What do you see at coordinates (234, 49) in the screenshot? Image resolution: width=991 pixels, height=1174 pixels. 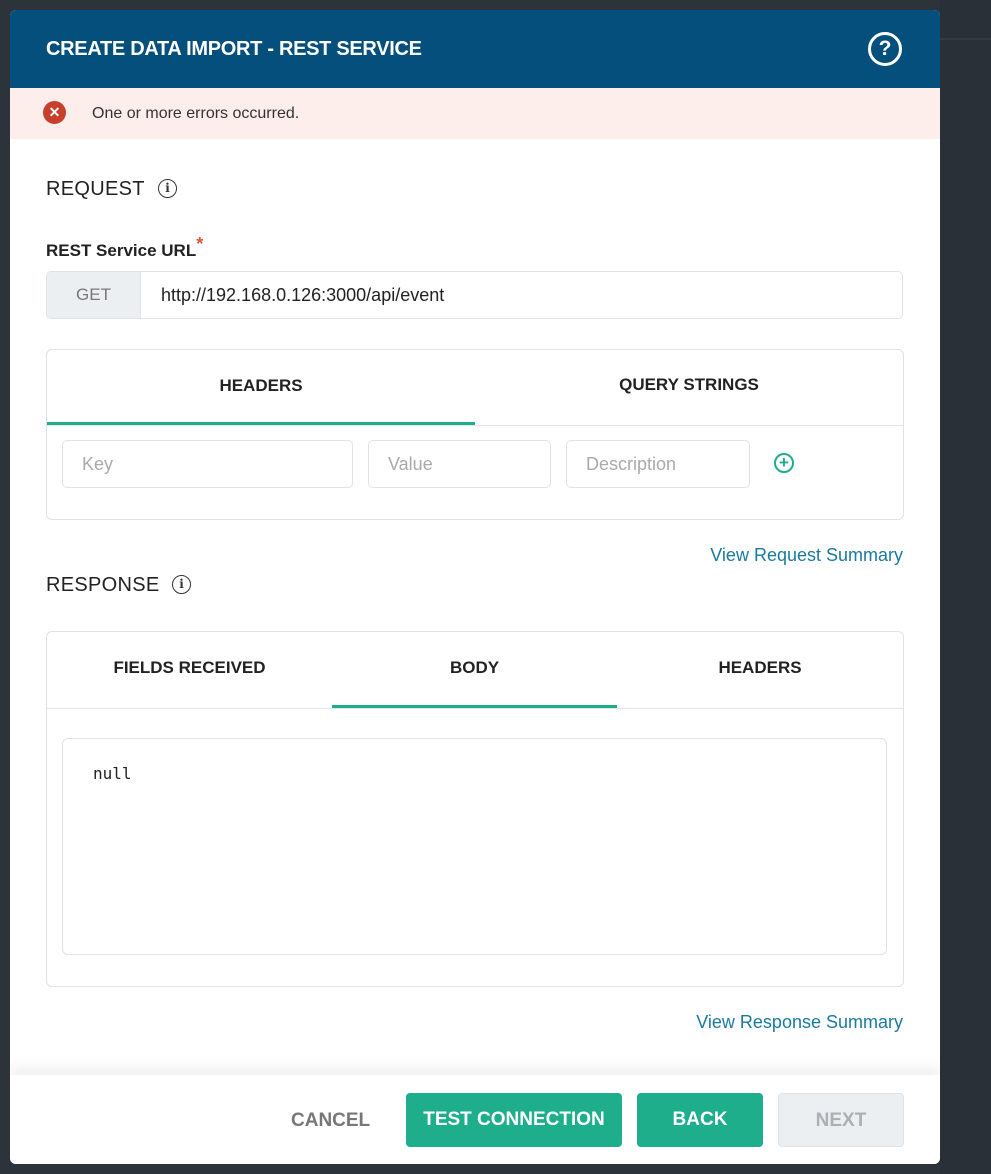 I see `dialog-title: CREATE DATA IMPORT - REST SERVICE` at bounding box center [234, 49].